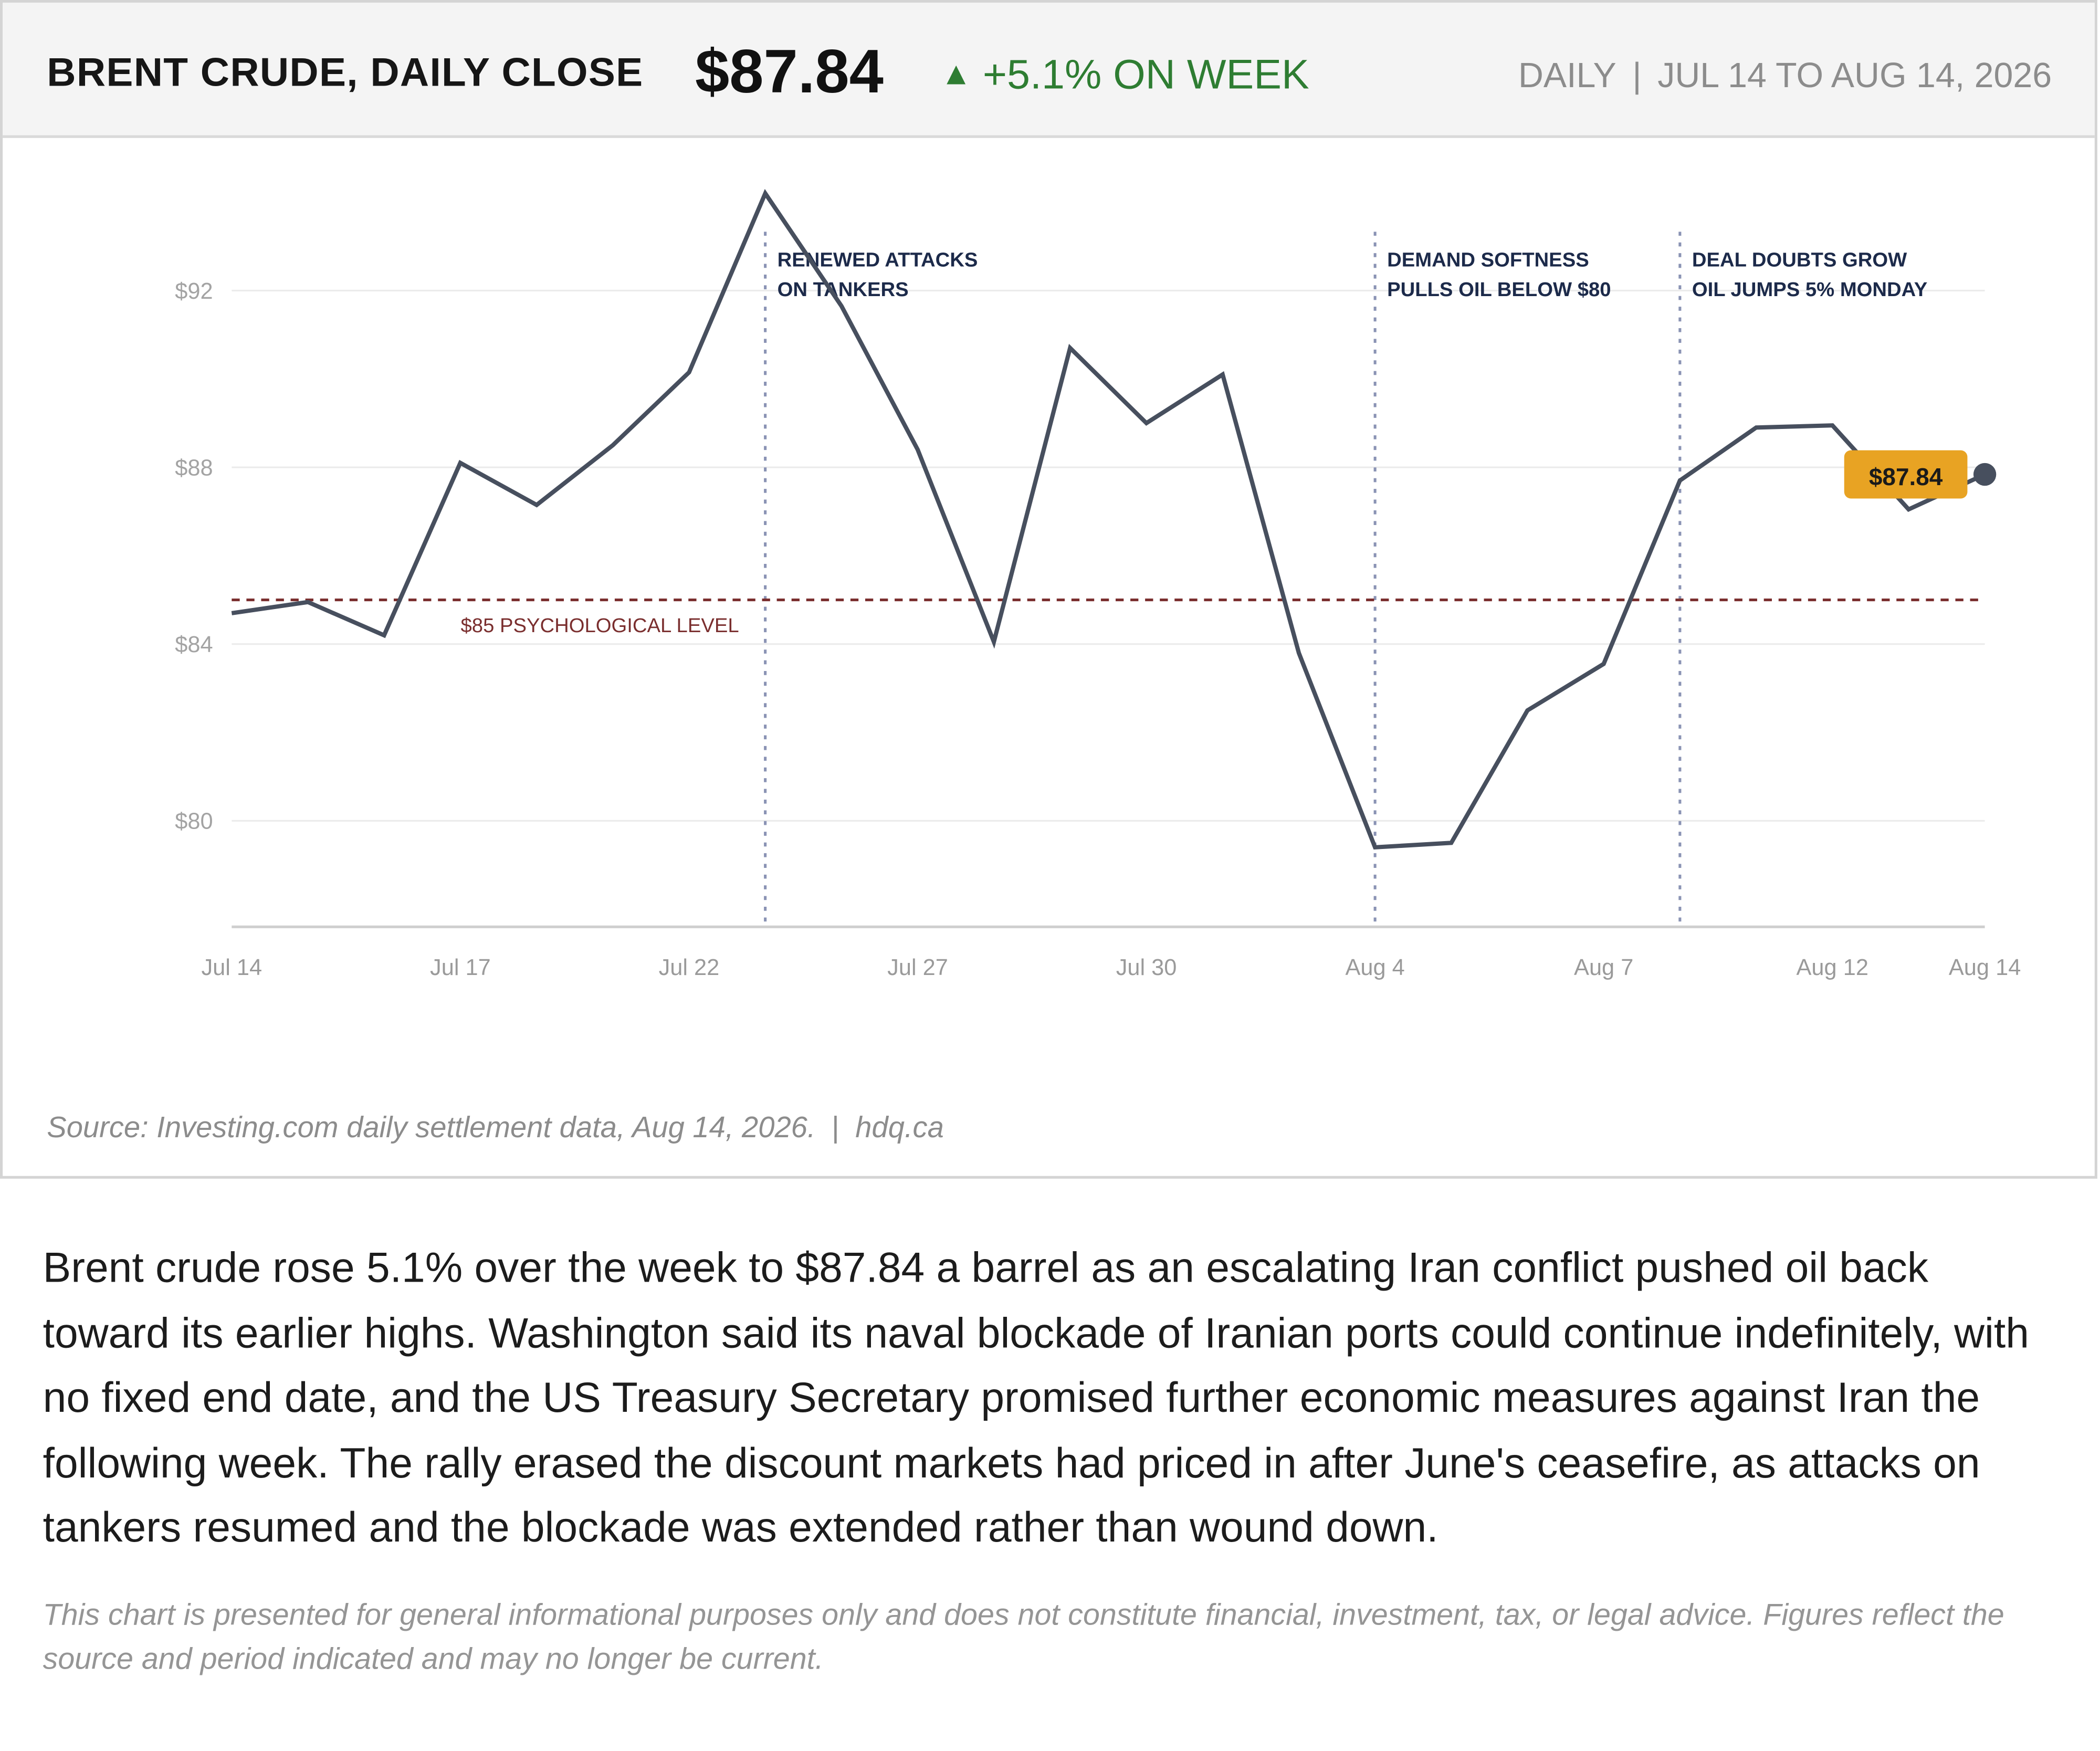 This screenshot has width=2100, height=1751. Describe the element at coordinates (1854, 75) in the screenshot. I see `date-range: JUL 14 TO AUG 14, 2026` at that location.